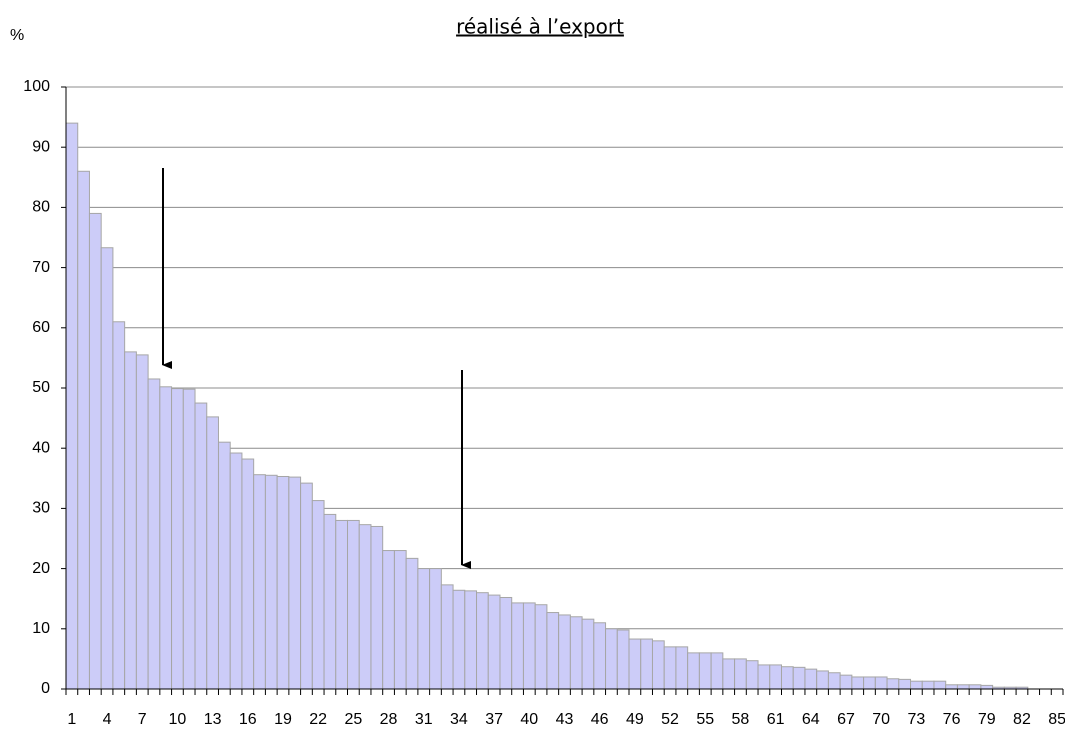  I want to click on x-tick-label: 25, so click(353, 719).